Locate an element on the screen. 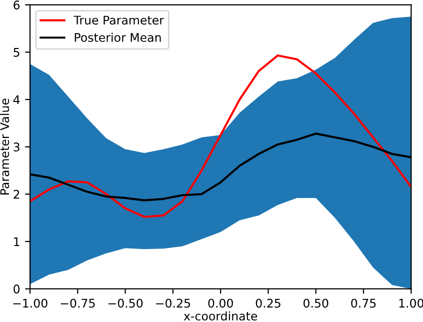 This screenshot has height=322, width=423. x-tick-label: 0.25 is located at coordinates (268, 303).